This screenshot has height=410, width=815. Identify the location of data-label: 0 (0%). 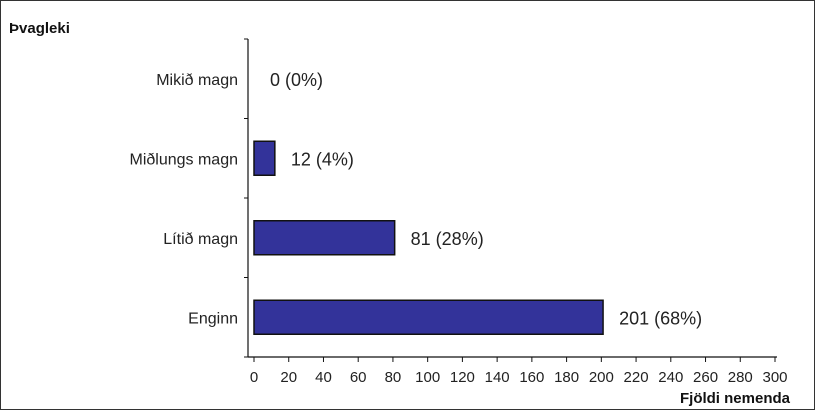
(296, 80).